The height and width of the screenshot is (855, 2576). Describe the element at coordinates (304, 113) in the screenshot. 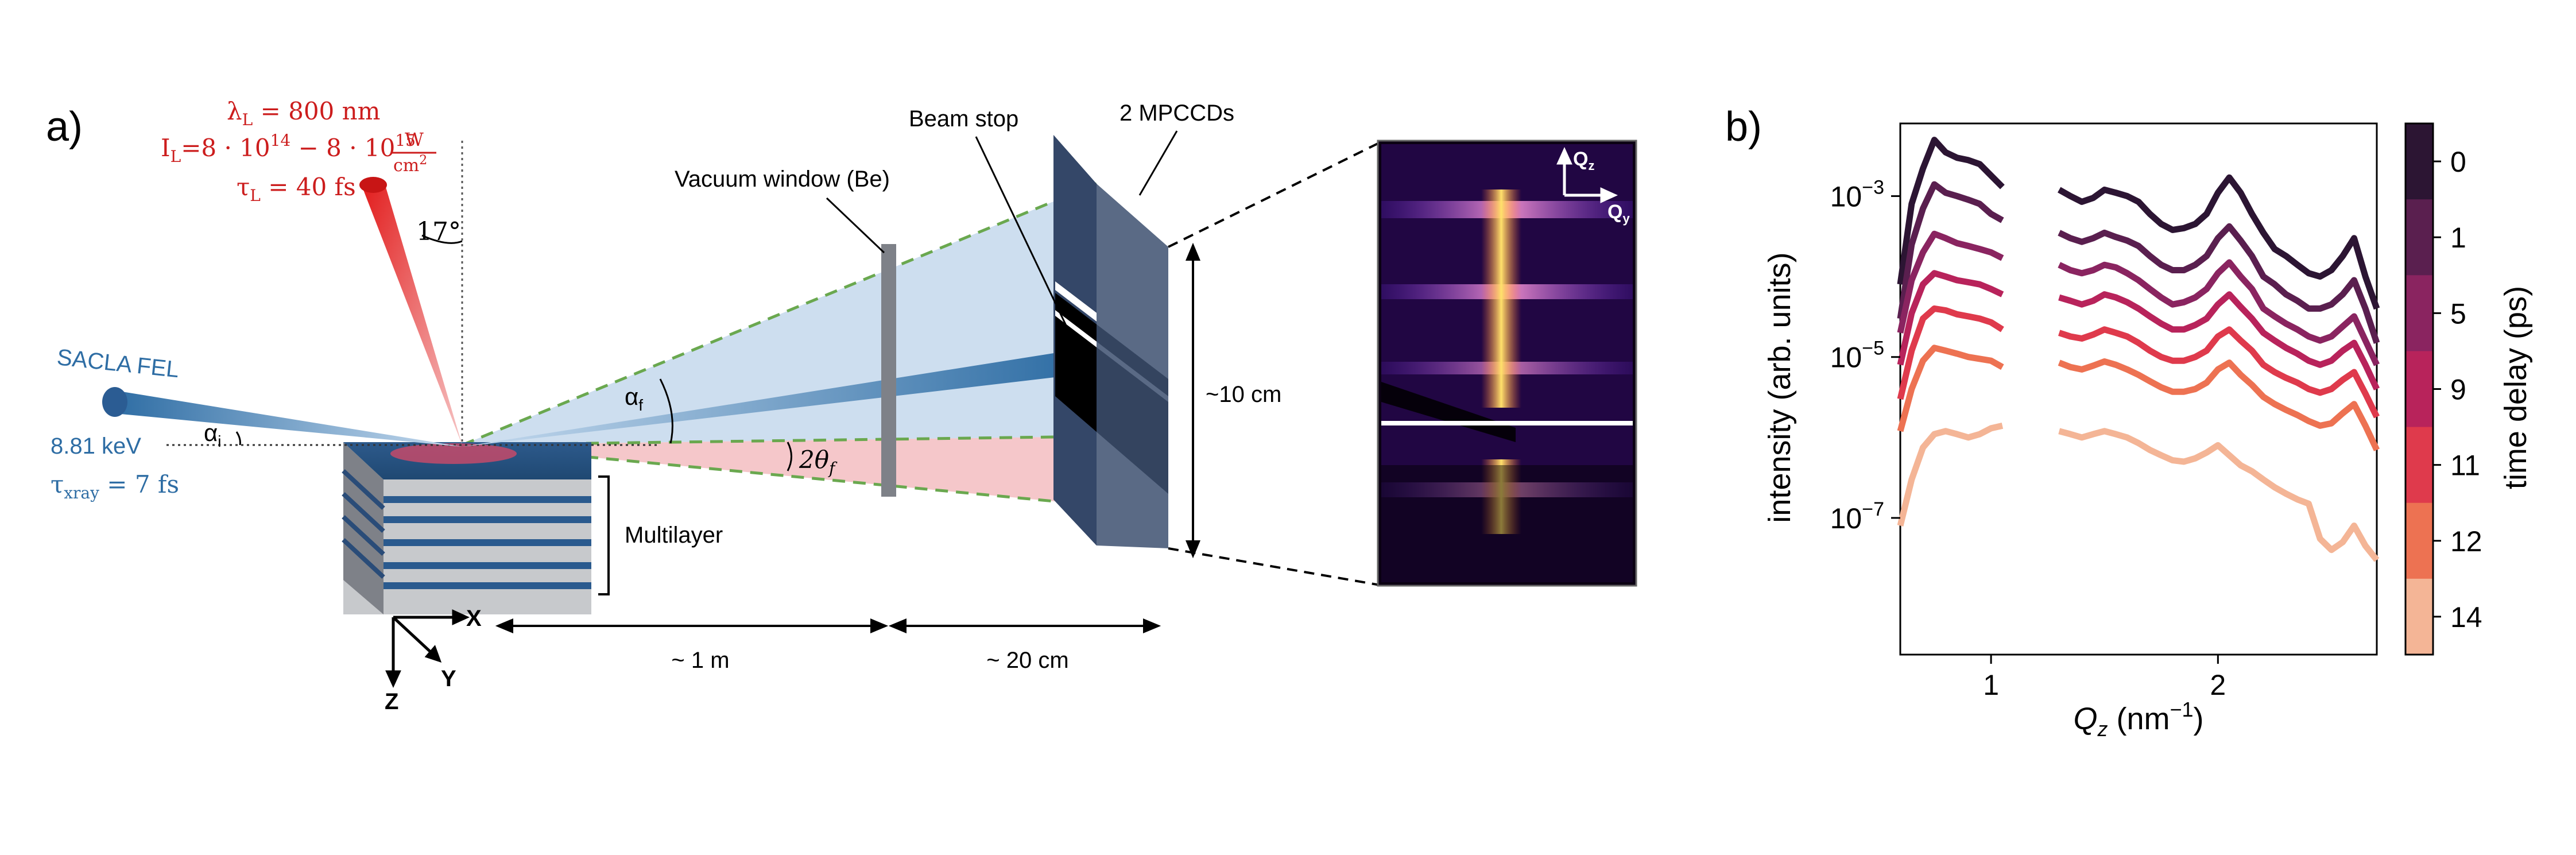

I see `svg-text: λL = 800 nm` at that location.